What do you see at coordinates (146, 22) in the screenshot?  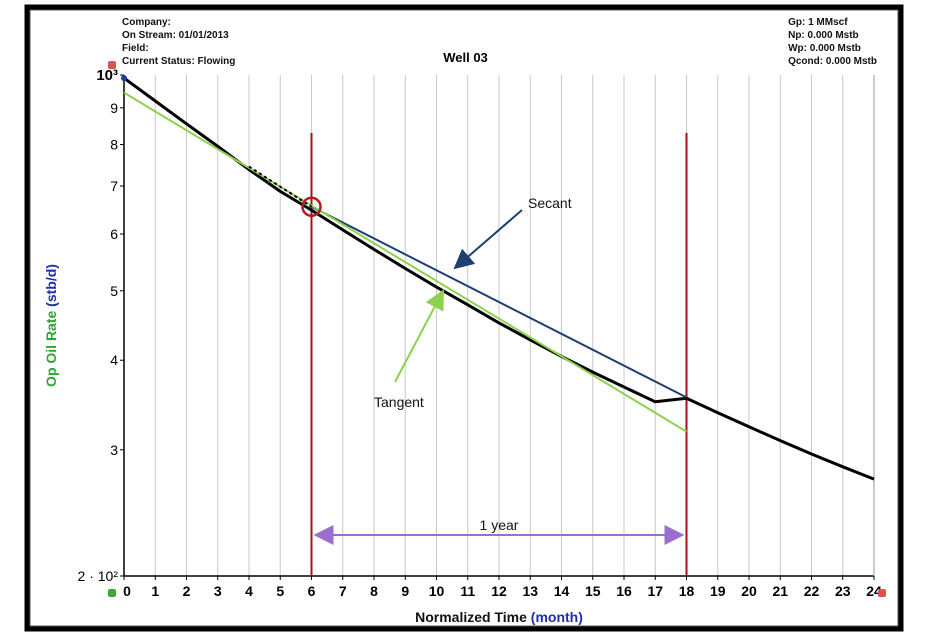 I see `company-label: Company:` at bounding box center [146, 22].